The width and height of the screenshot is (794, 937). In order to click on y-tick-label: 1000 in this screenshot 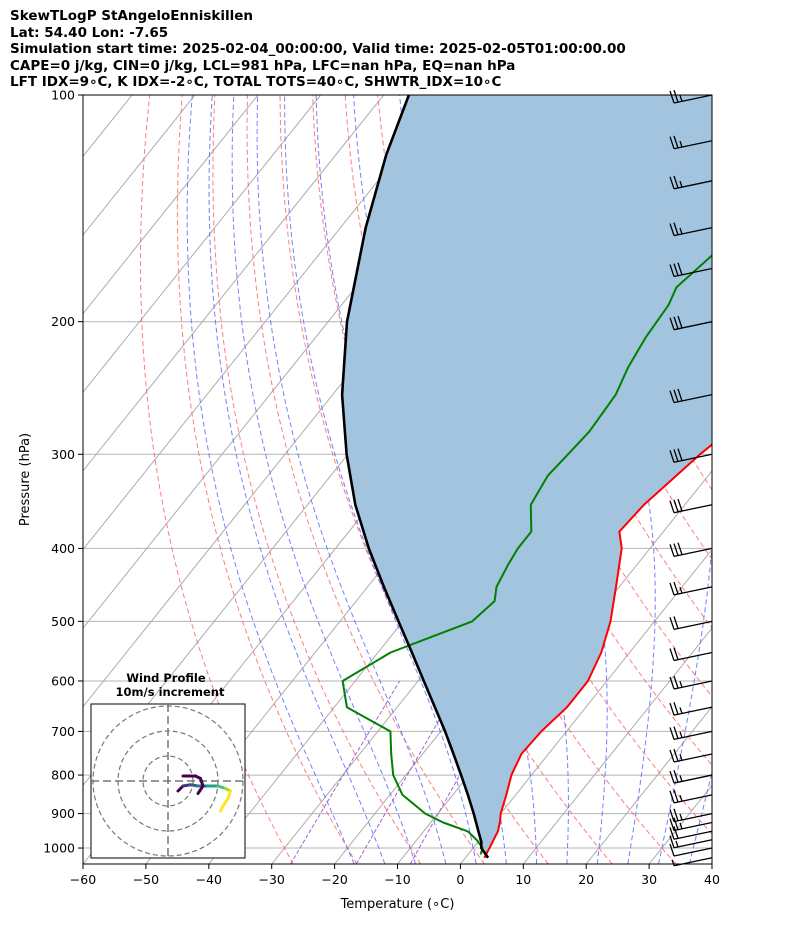, I will do `click(59, 848)`.